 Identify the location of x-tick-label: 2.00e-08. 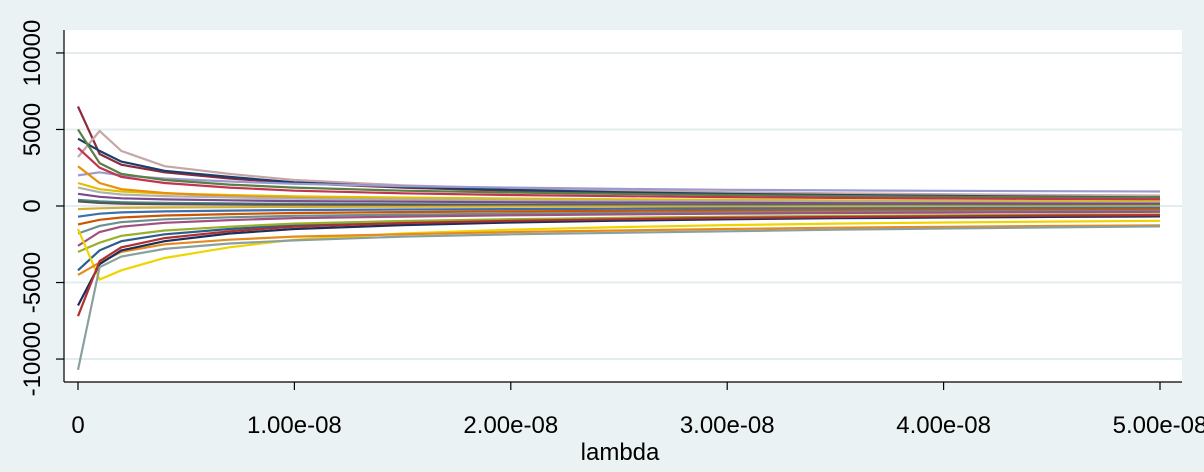
(510, 425).